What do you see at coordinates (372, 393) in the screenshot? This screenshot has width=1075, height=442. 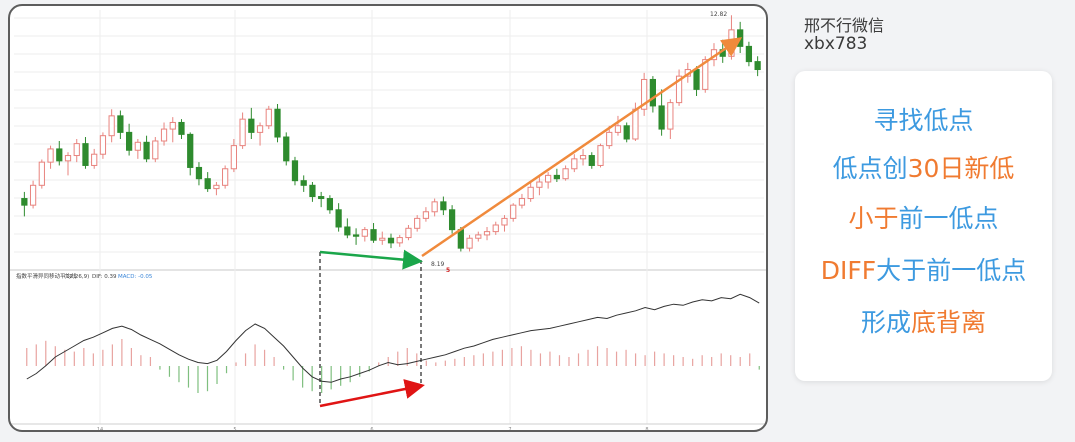 I see `dif-higher-low-arrow` at bounding box center [372, 393].